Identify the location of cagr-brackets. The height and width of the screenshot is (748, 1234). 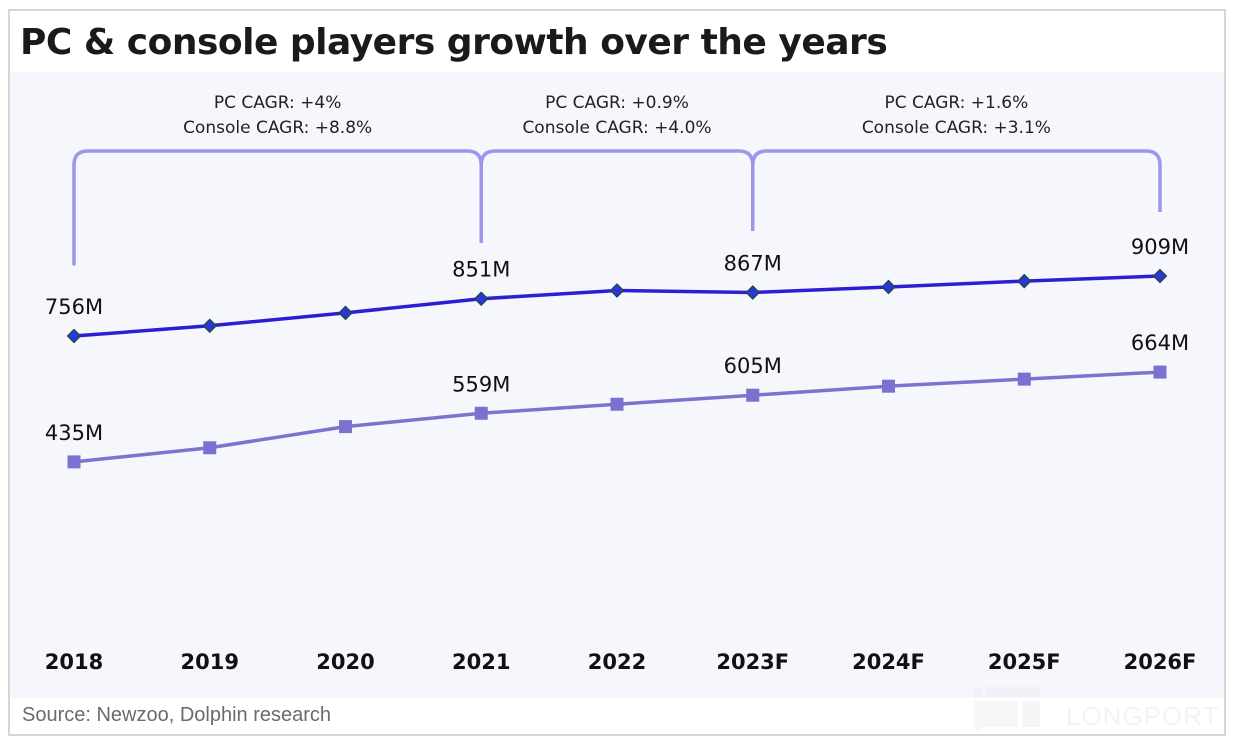
(617, 207).